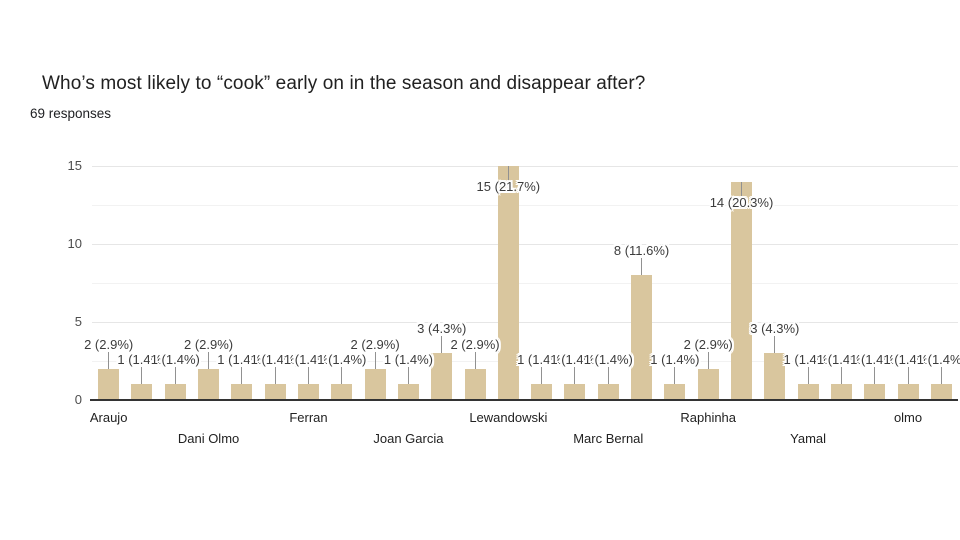 Image resolution: width=960 pixels, height=540 pixels. I want to click on x-category-label: olmo, so click(908, 417).